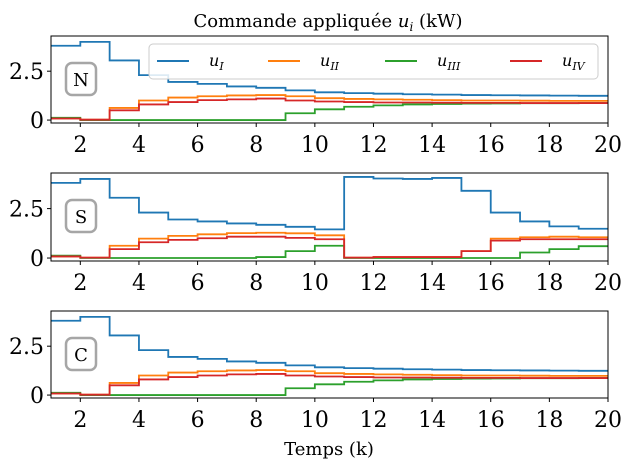  I want to click on figure-title-unit: (kW), so click(437, 21).